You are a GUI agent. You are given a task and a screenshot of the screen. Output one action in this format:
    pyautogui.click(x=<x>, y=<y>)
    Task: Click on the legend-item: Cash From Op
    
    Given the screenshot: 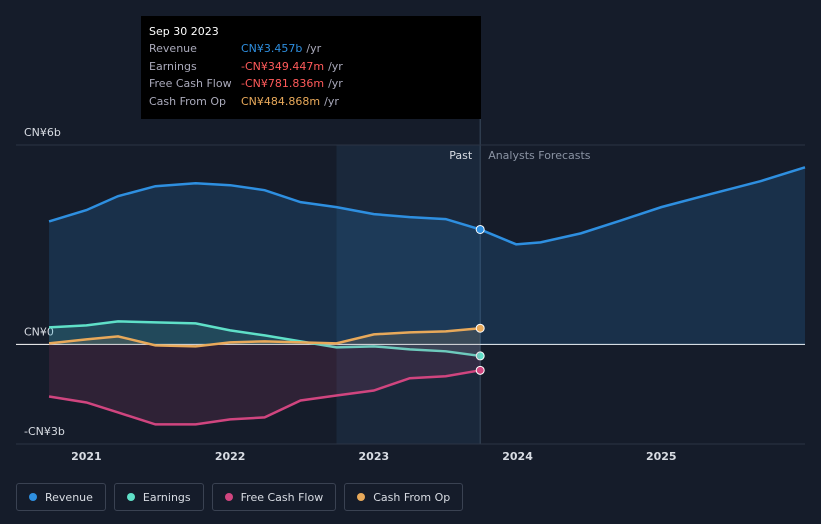 What is the action you would take?
    pyautogui.click(x=404, y=497)
    